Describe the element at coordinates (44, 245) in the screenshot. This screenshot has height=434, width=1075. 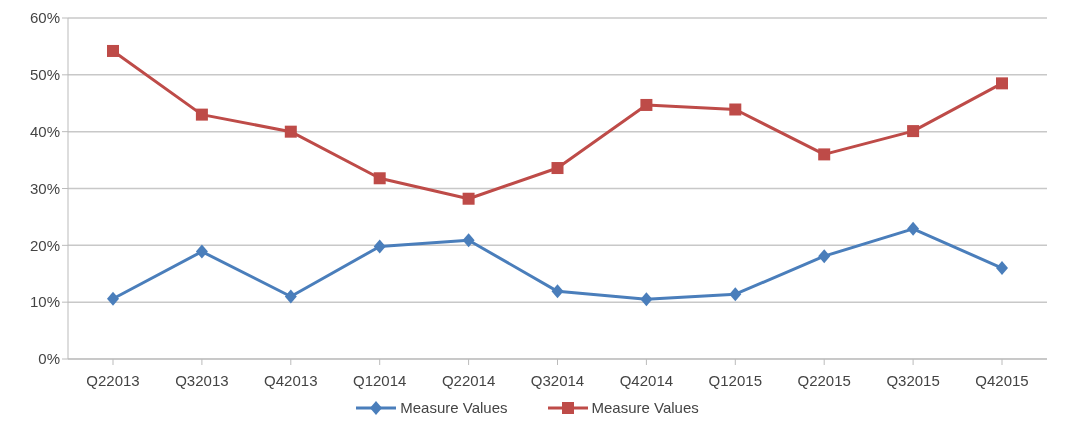
I see `y-tick-label: 20%` at that location.